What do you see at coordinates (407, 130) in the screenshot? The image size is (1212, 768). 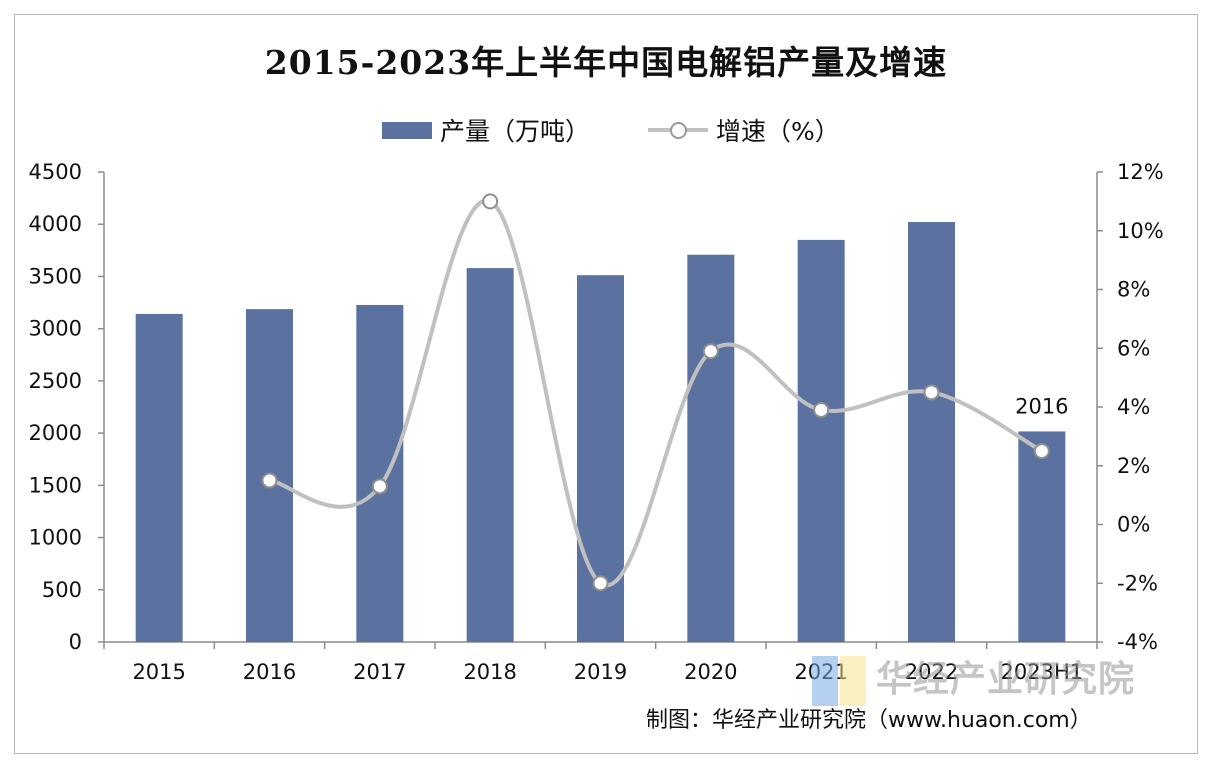 I see `legend-bar-swatch` at bounding box center [407, 130].